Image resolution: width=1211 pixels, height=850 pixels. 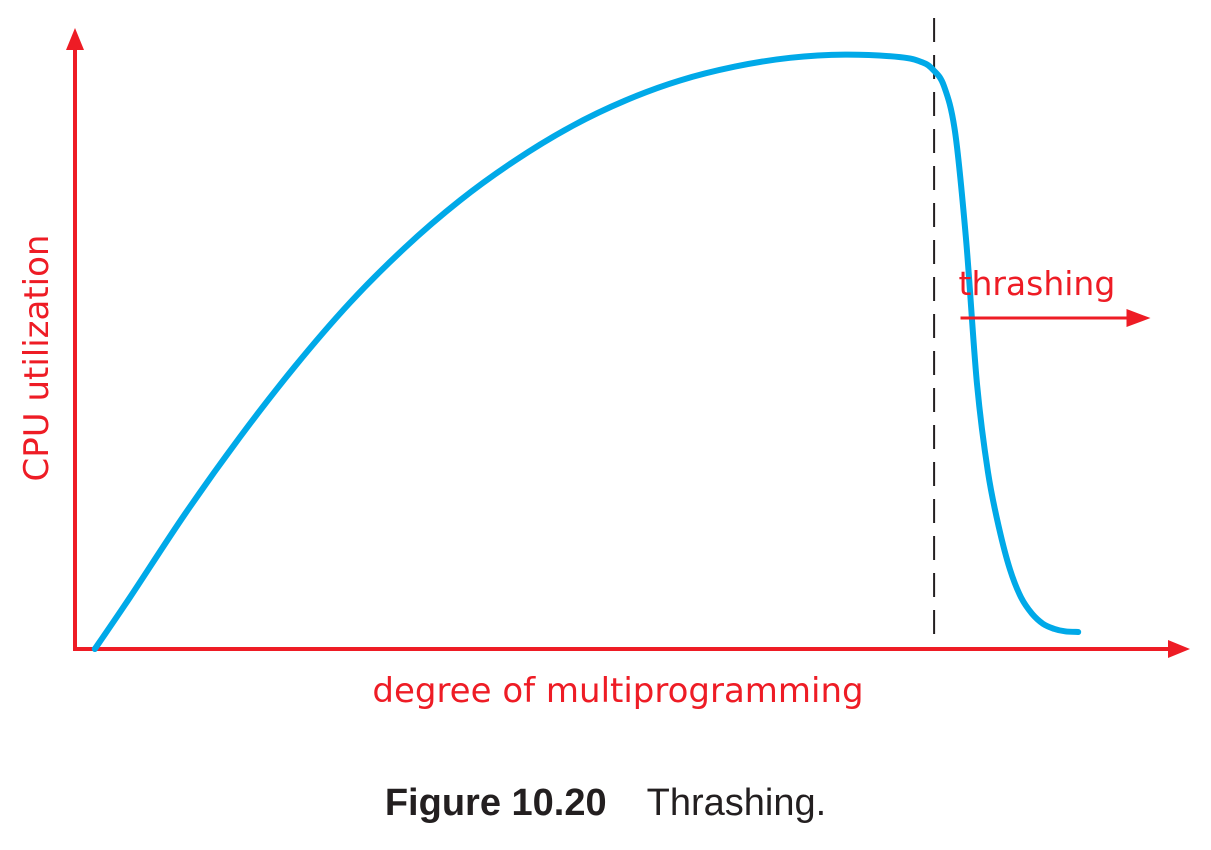 What do you see at coordinates (1179, 649) in the screenshot?
I see `x-axis-arrowhead` at bounding box center [1179, 649].